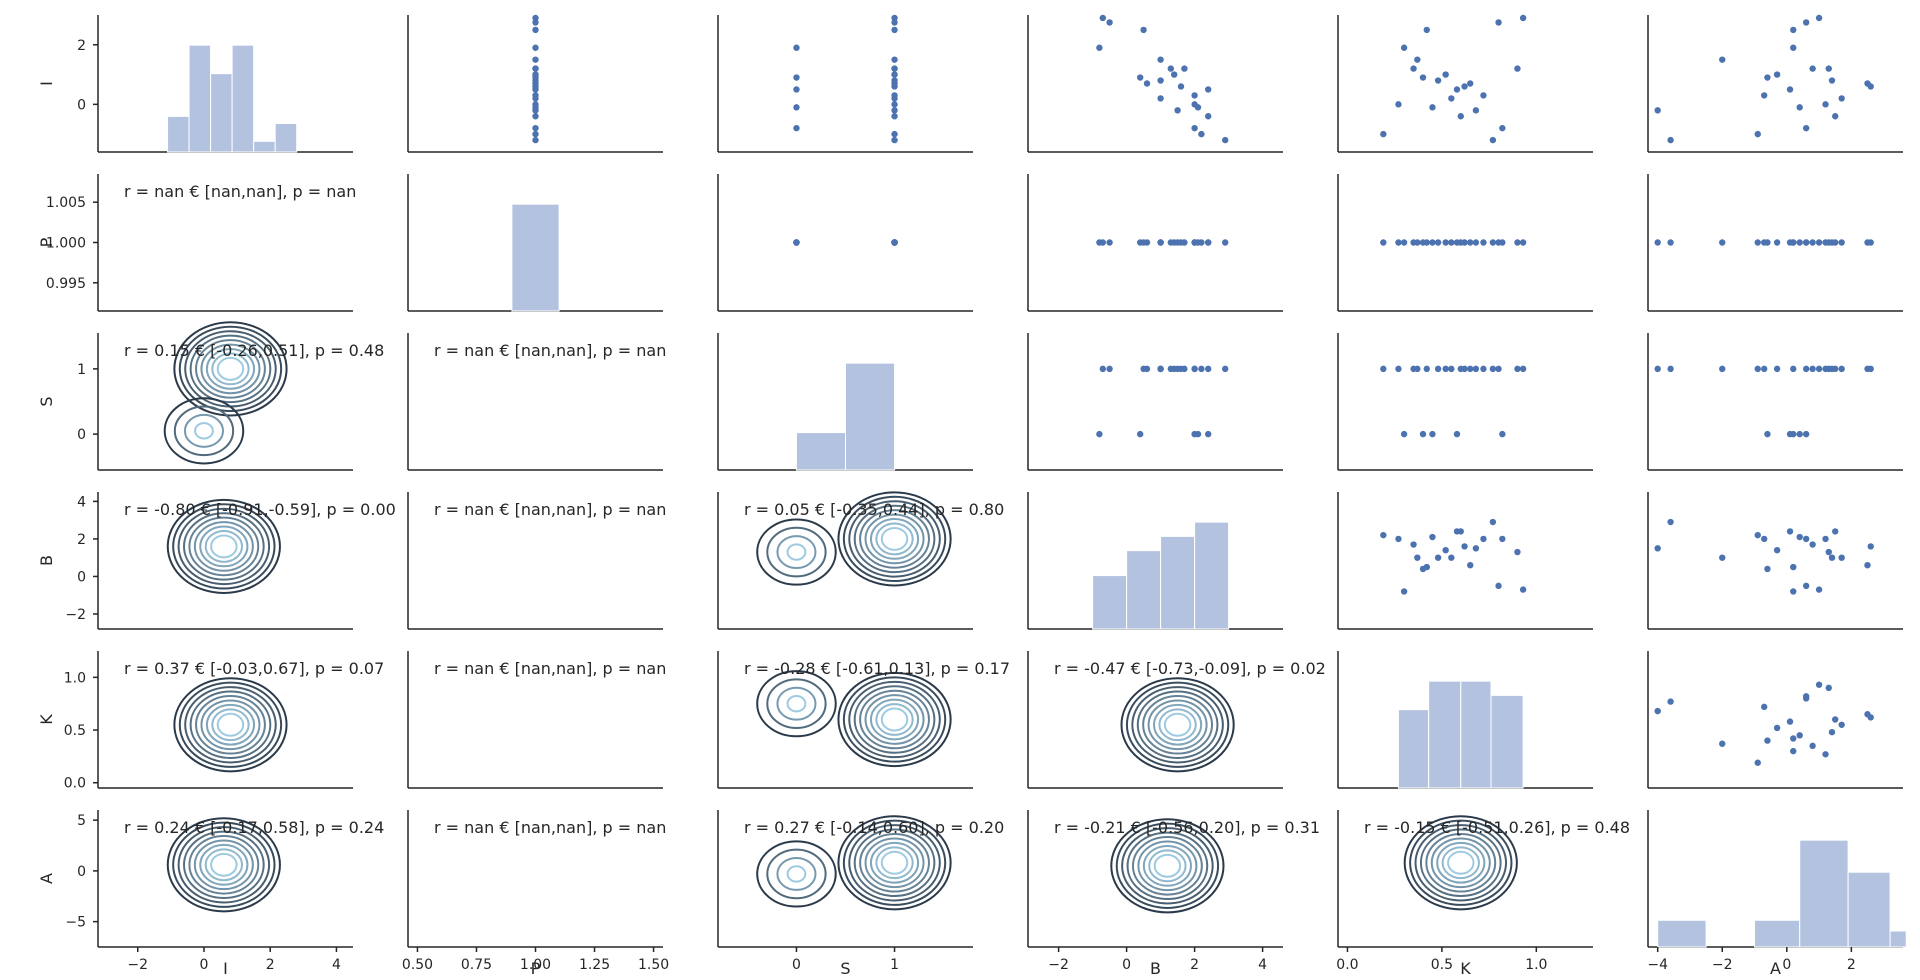  What do you see at coordinates (1155, 968) in the screenshot?
I see `x-axis-label: B` at bounding box center [1155, 968].